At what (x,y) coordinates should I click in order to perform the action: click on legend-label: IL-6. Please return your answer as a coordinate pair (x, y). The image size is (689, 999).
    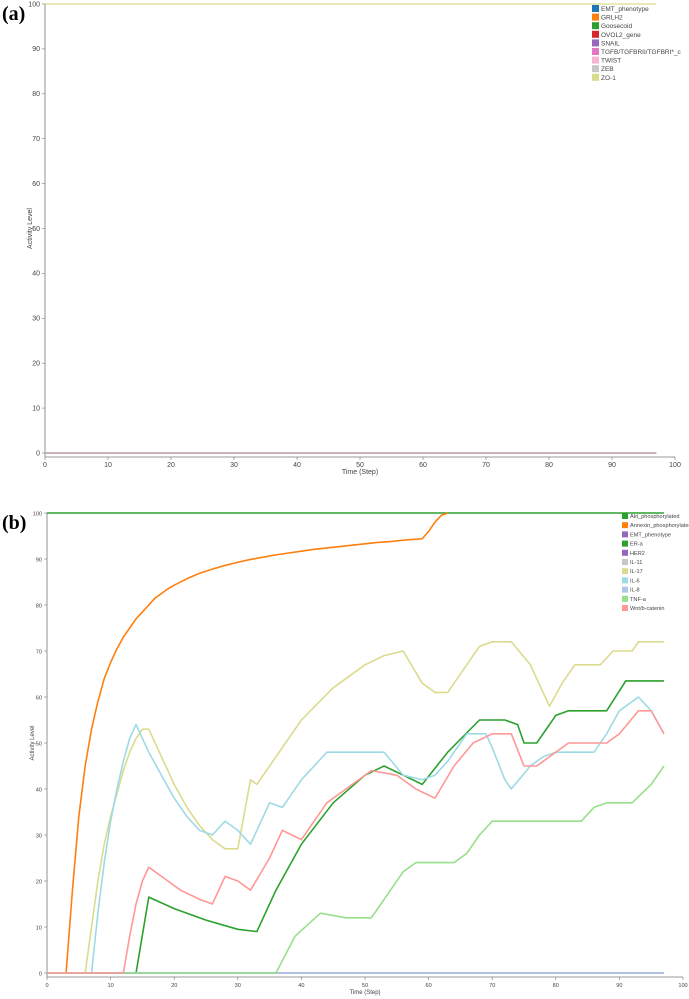
    Looking at the image, I should click on (635, 581).